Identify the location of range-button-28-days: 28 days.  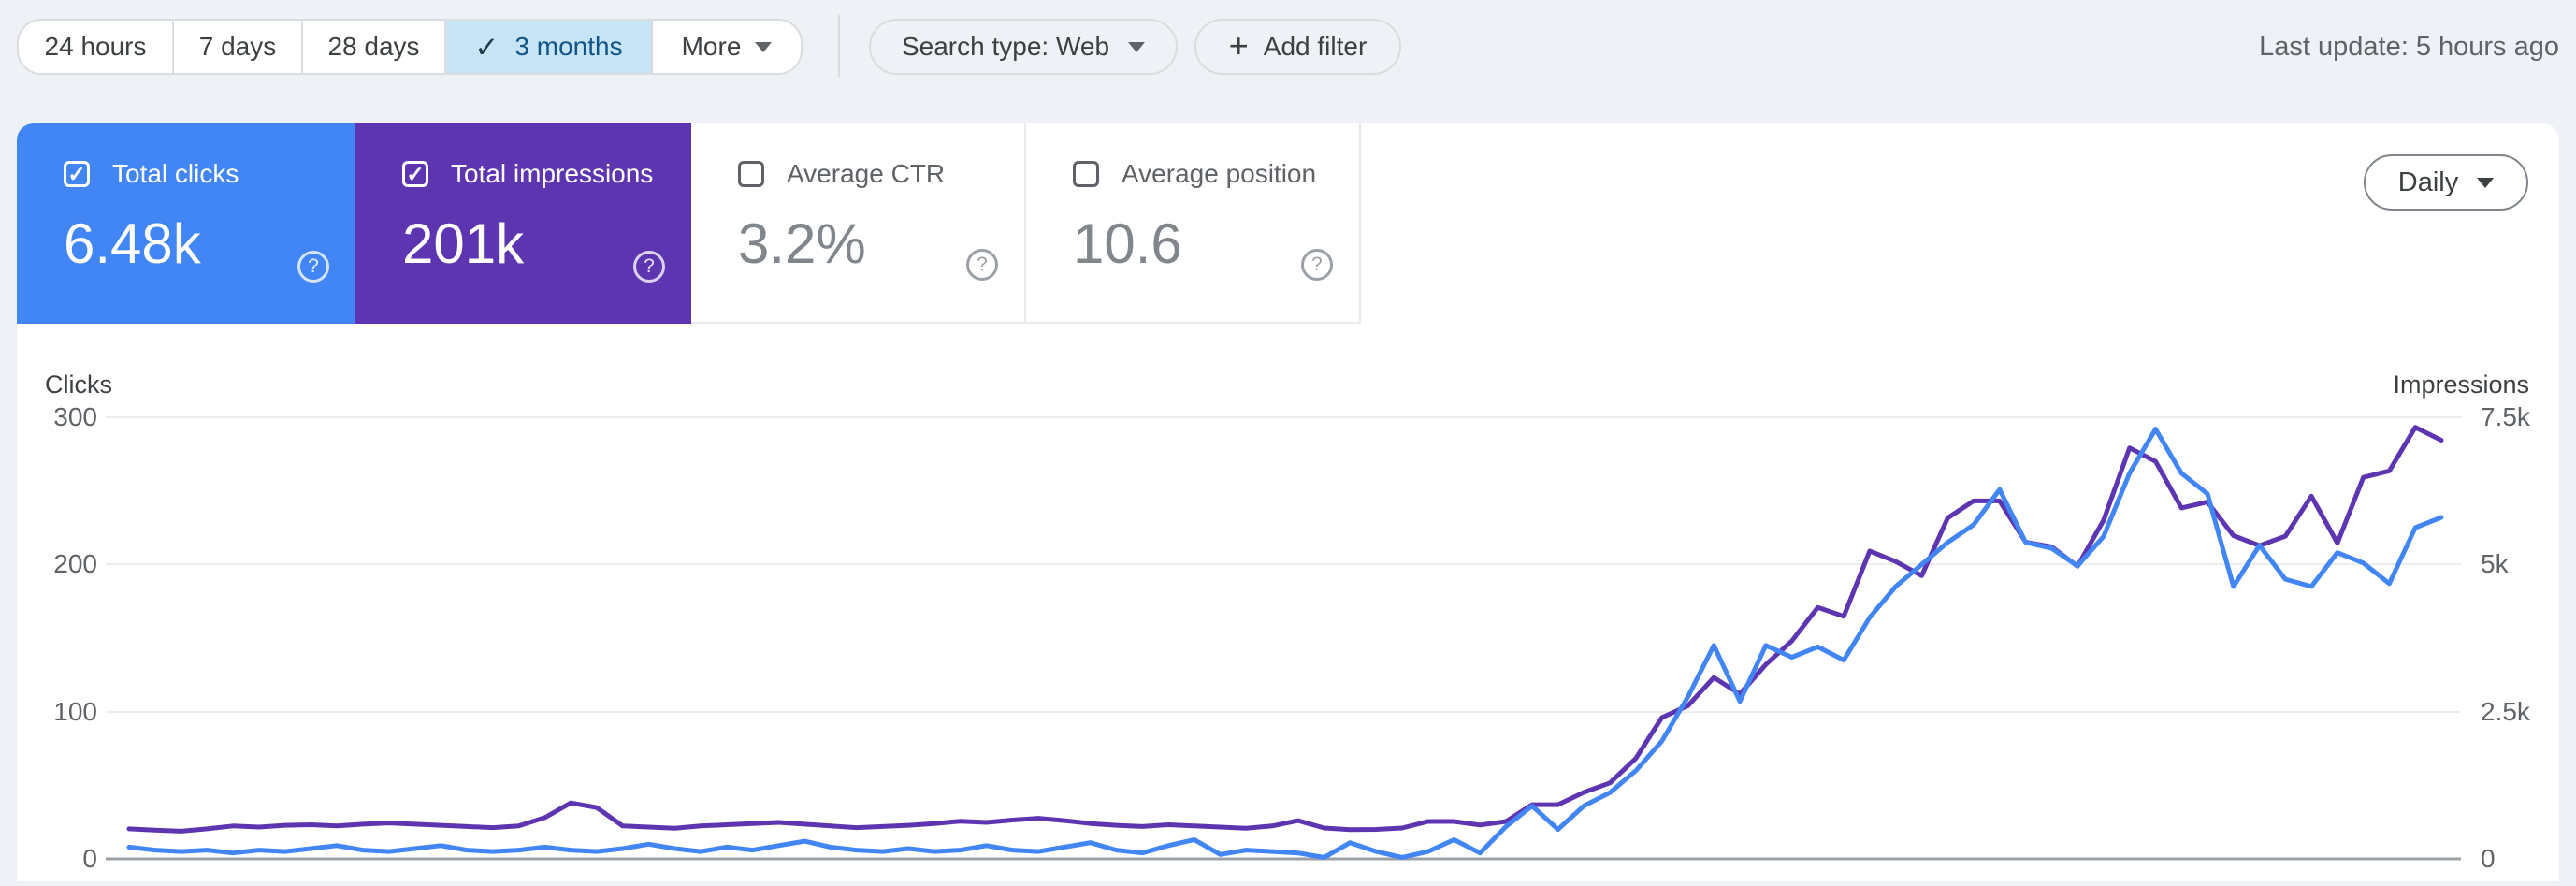
(375, 47).